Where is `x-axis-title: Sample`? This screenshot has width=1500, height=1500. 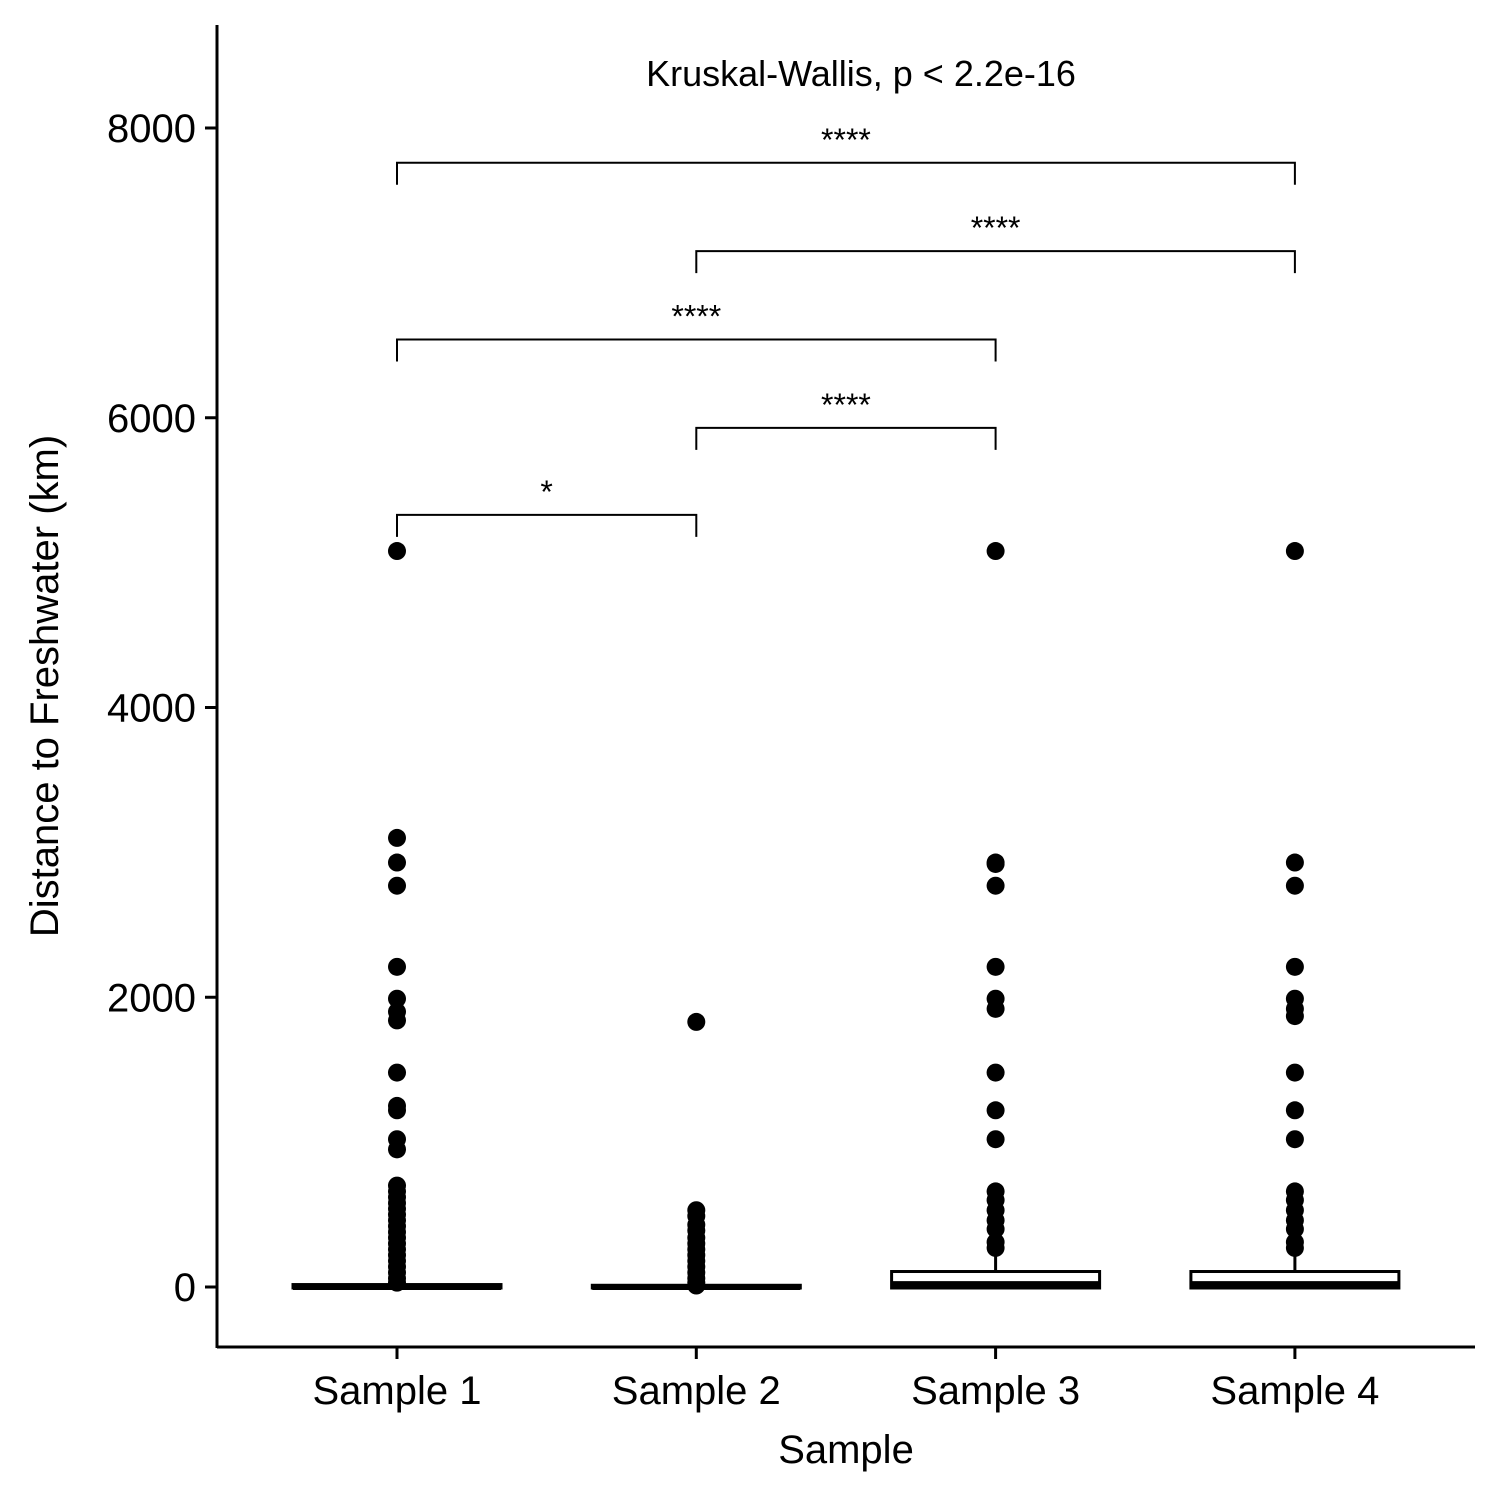
x-axis-title: Sample is located at coordinates (846, 1450).